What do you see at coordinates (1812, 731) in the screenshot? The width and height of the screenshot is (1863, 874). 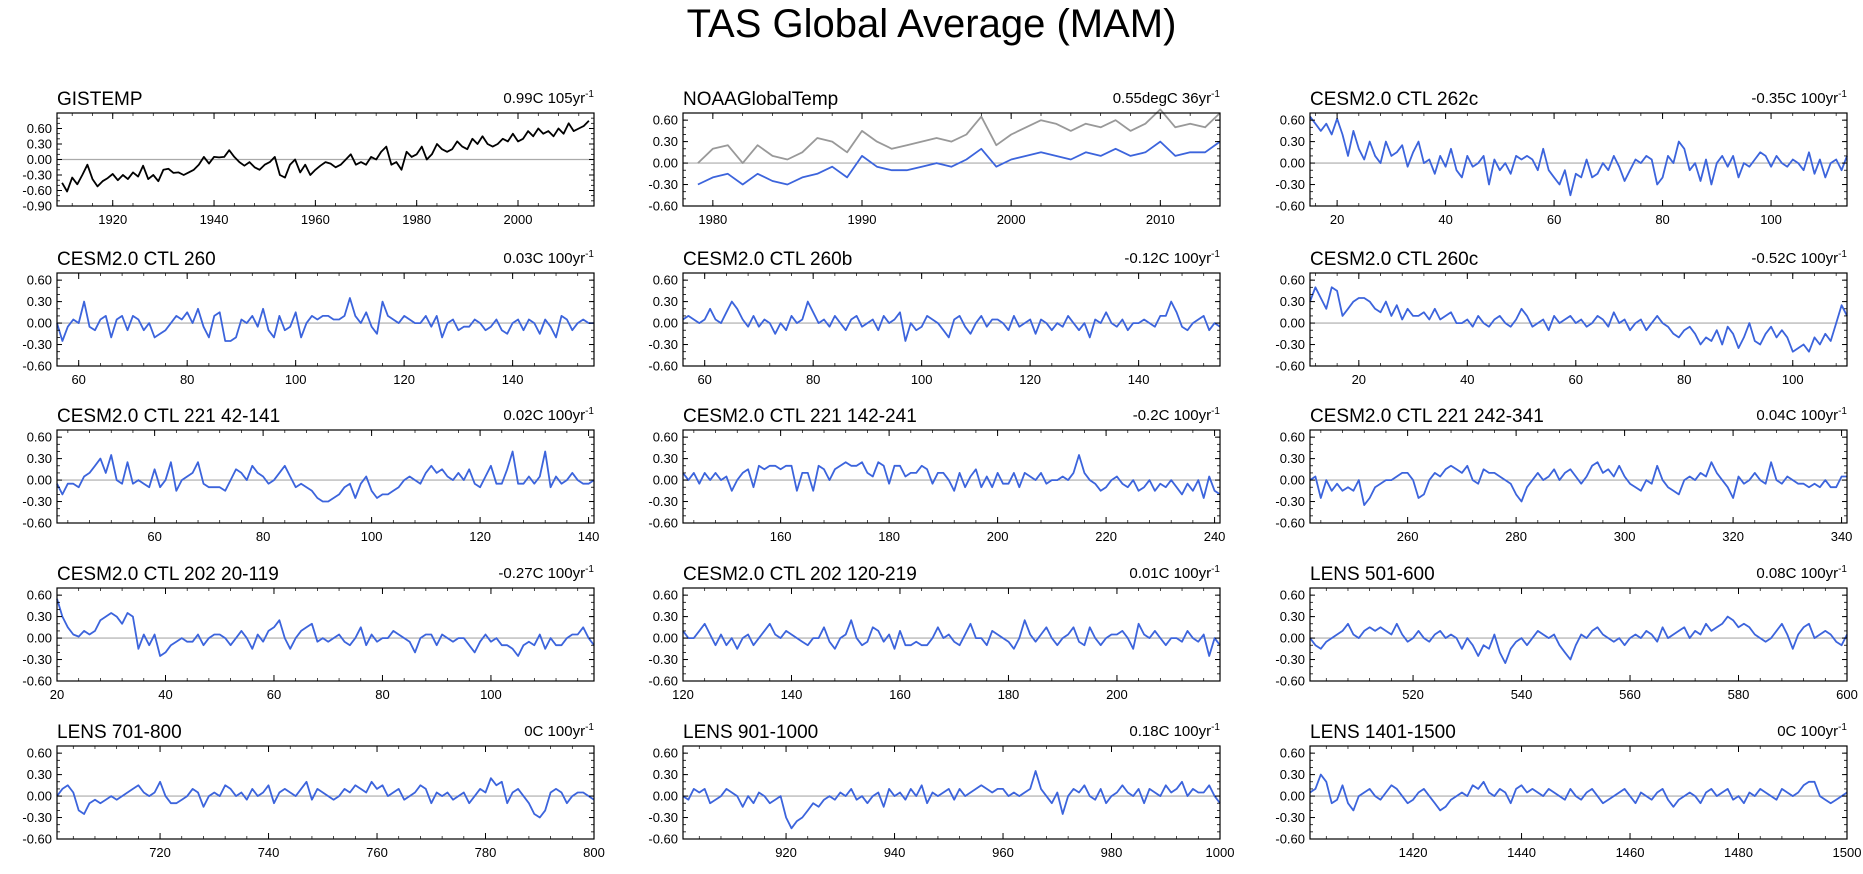 I see `trend-label: 0C 100yr-1` at bounding box center [1812, 731].